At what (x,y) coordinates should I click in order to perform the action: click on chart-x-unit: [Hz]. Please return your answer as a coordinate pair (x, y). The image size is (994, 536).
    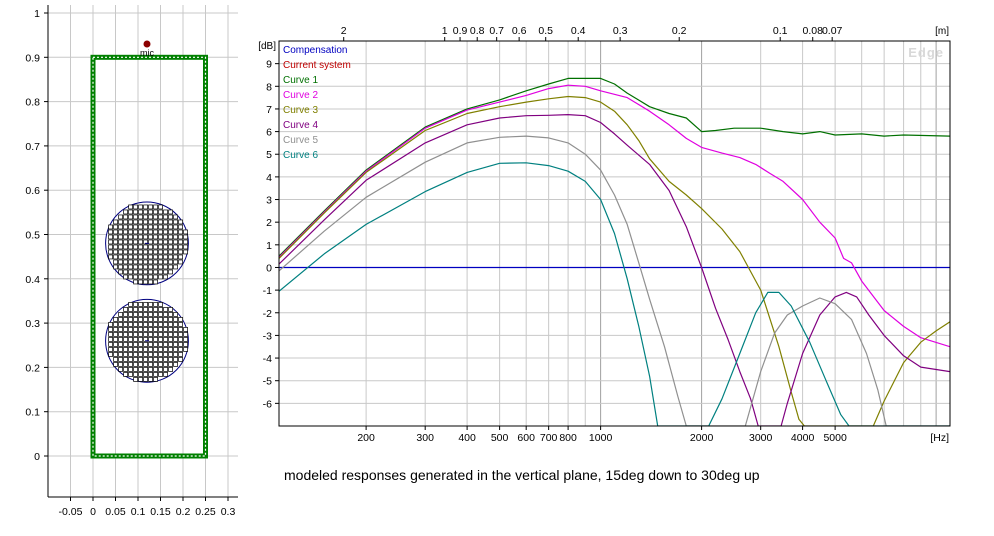
    Looking at the image, I should click on (939, 438).